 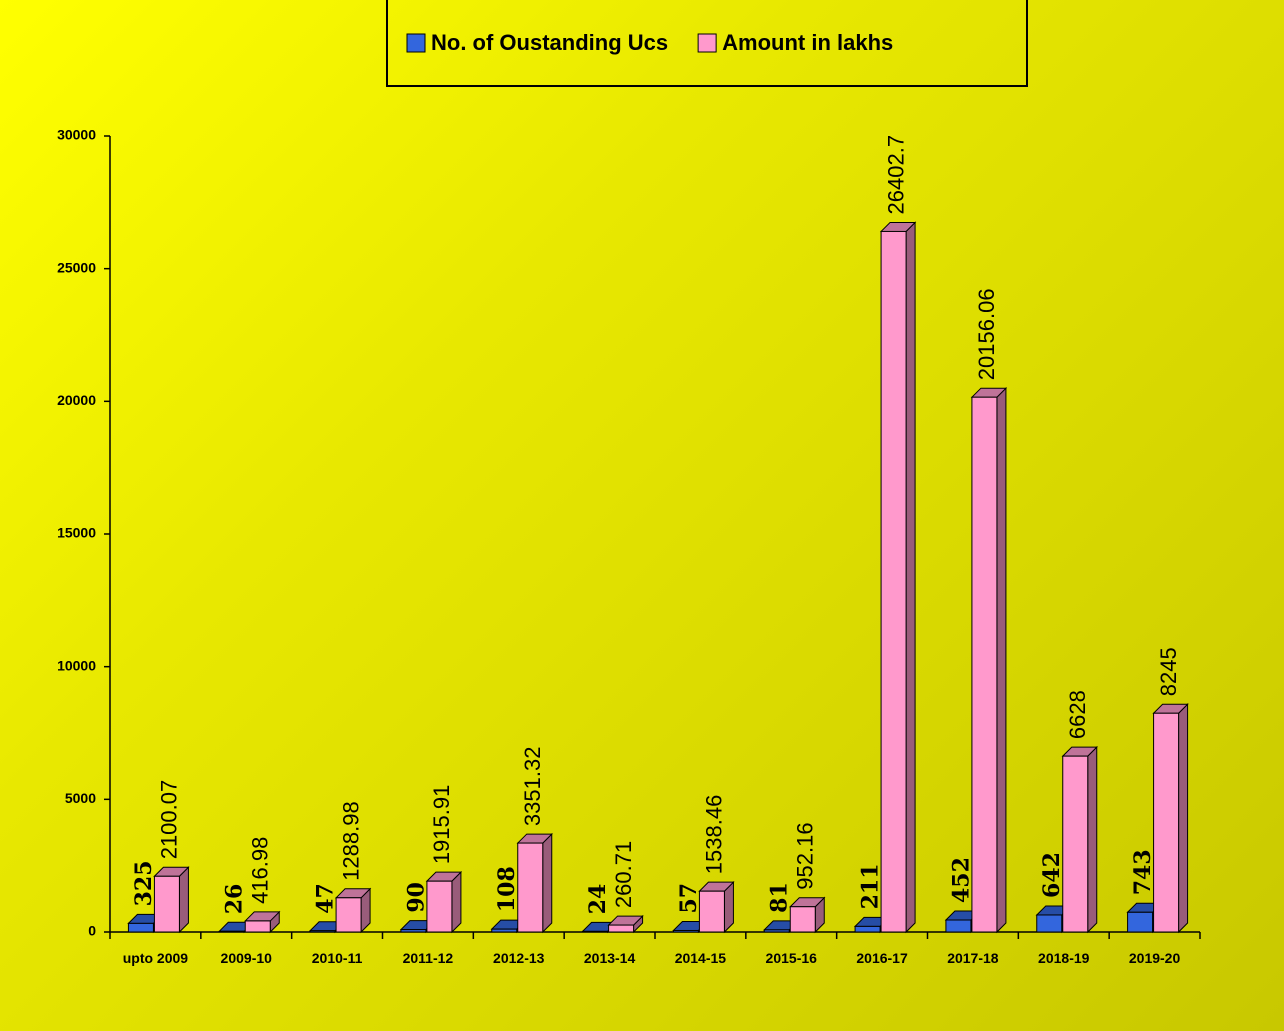 I want to click on data-label: 2100.07, so click(x=169, y=820).